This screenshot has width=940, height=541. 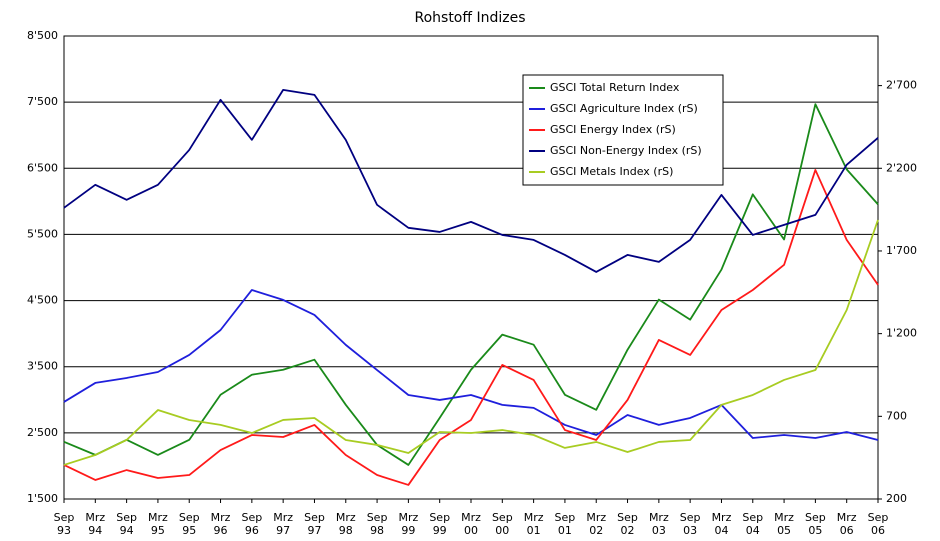 What do you see at coordinates (42, 167) in the screenshot?
I see `y-tick-label: 6'500` at bounding box center [42, 167].